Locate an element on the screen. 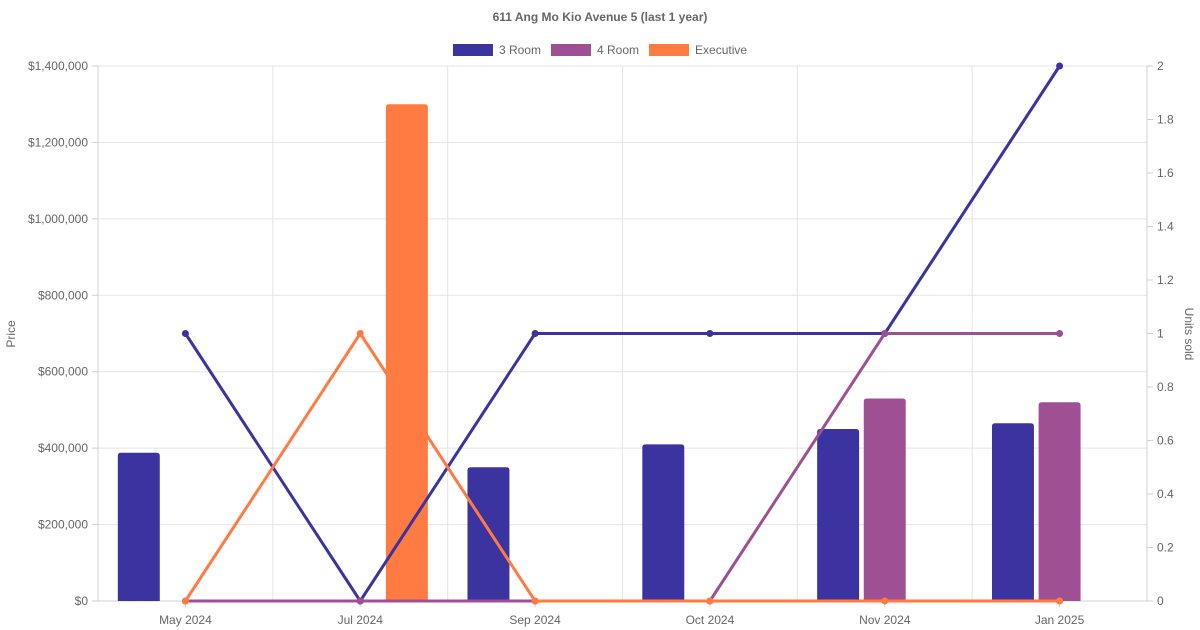  point-executive-jul-2024 is located at coordinates (360, 333).